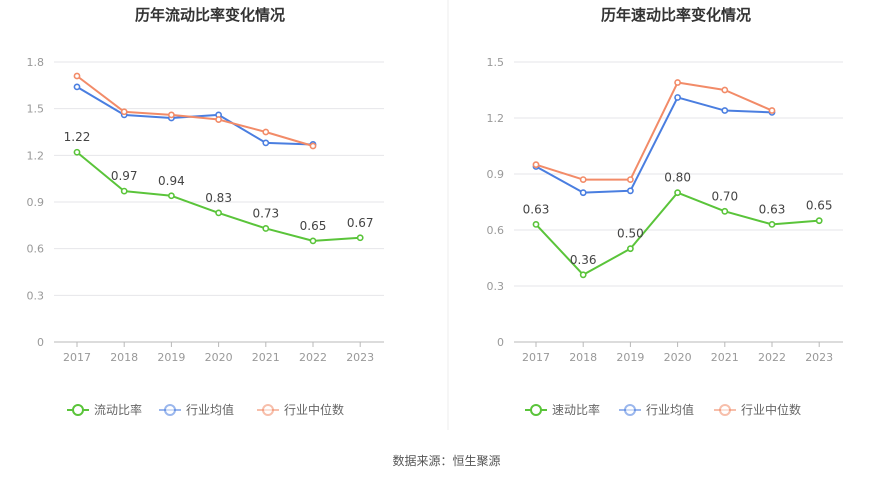 This screenshot has width=893, height=481. I want to click on data-label: 0.97, so click(124, 176).